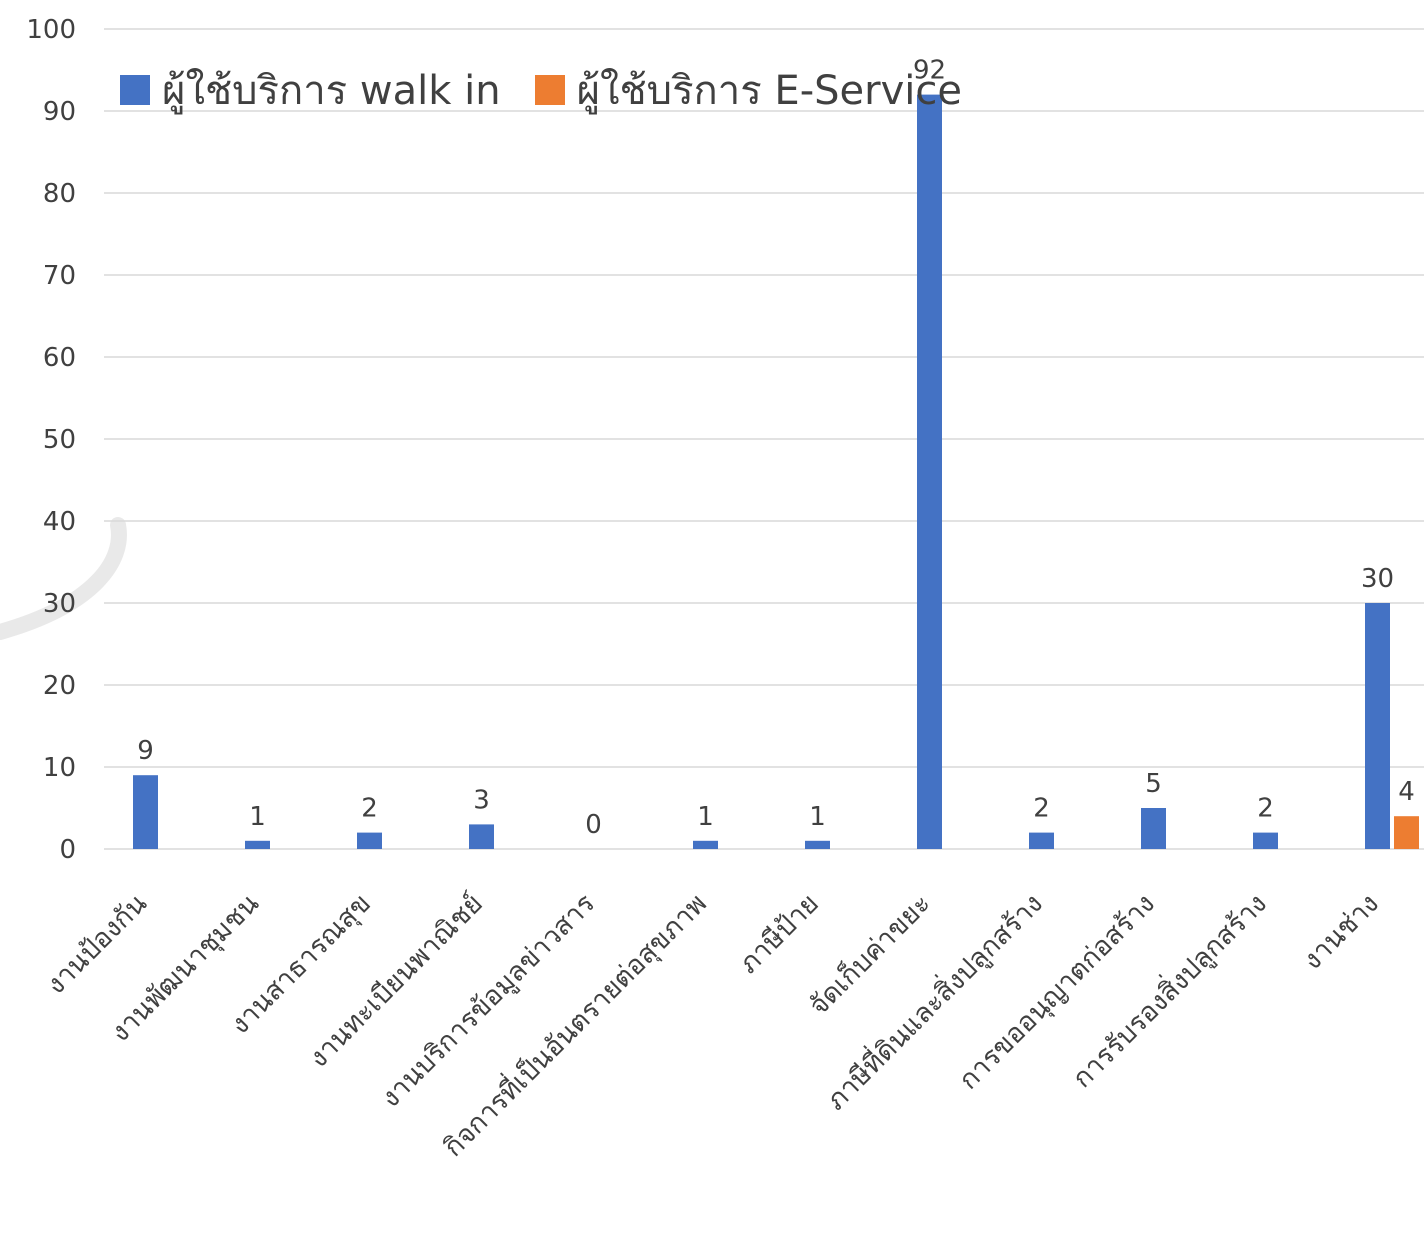 The width and height of the screenshot is (1424, 1234). Describe the element at coordinates (1377, 579) in the screenshot. I see `data-label: 30` at that location.